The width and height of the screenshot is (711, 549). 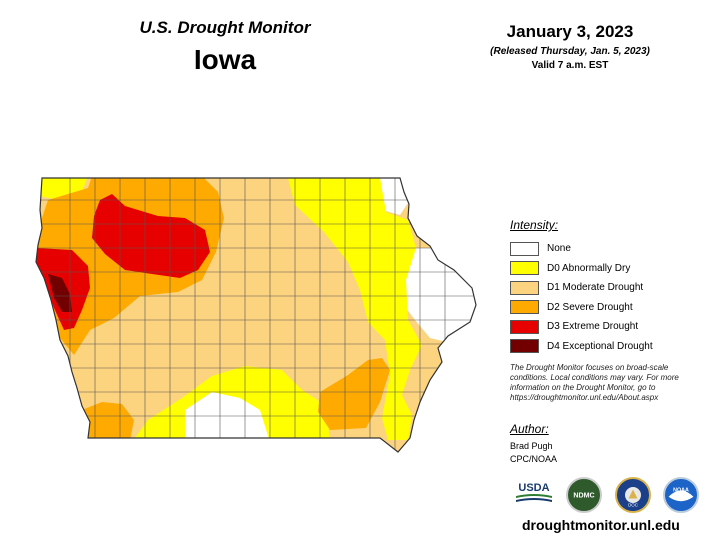 What do you see at coordinates (227, 417) in the screenshot?
I see `none-area` at bounding box center [227, 417].